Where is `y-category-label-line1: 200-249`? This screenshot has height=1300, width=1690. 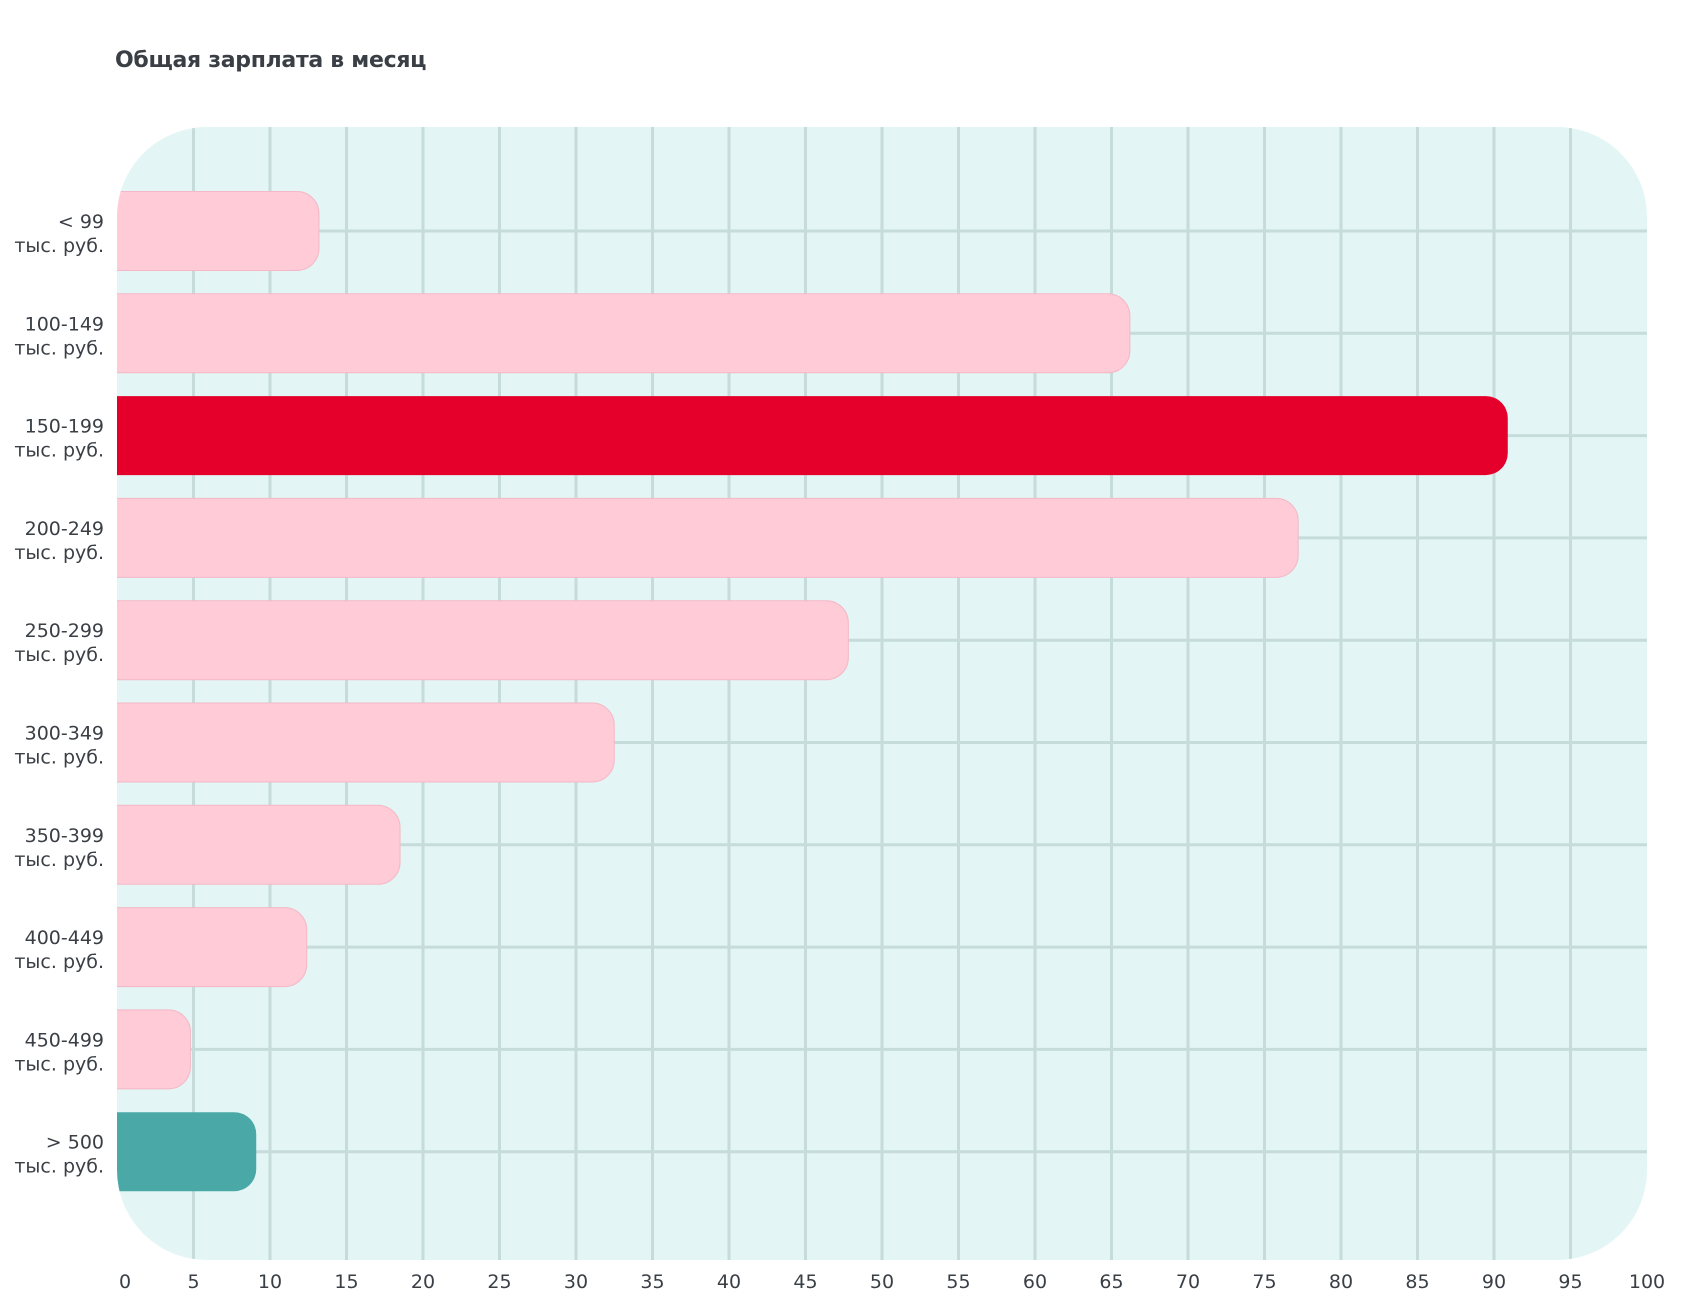
y-category-label-line1: 200-249 is located at coordinates (64, 529).